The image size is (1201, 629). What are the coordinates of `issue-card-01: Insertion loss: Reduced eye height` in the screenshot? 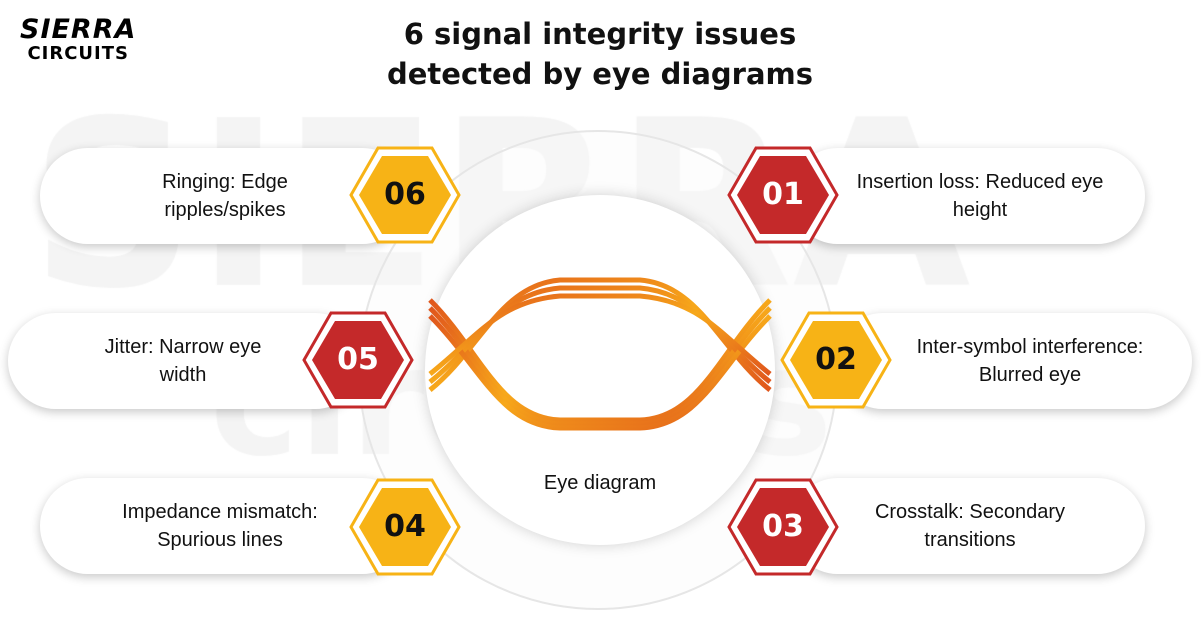 It's located at (967, 196).